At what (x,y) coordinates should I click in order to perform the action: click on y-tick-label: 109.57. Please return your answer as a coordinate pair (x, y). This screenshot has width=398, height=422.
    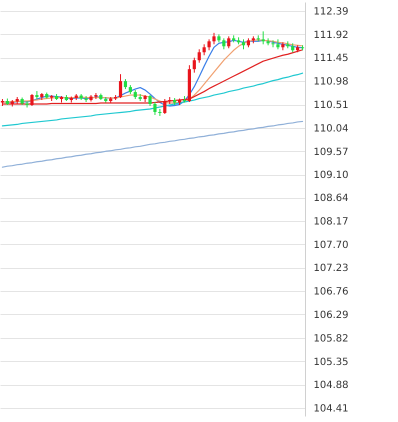
    Looking at the image, I should click on (331, 152).